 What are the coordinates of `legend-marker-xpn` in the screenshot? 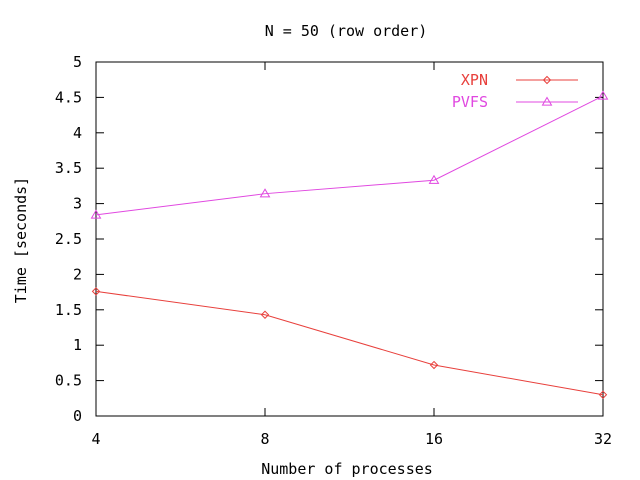 It's located at (547, 80).